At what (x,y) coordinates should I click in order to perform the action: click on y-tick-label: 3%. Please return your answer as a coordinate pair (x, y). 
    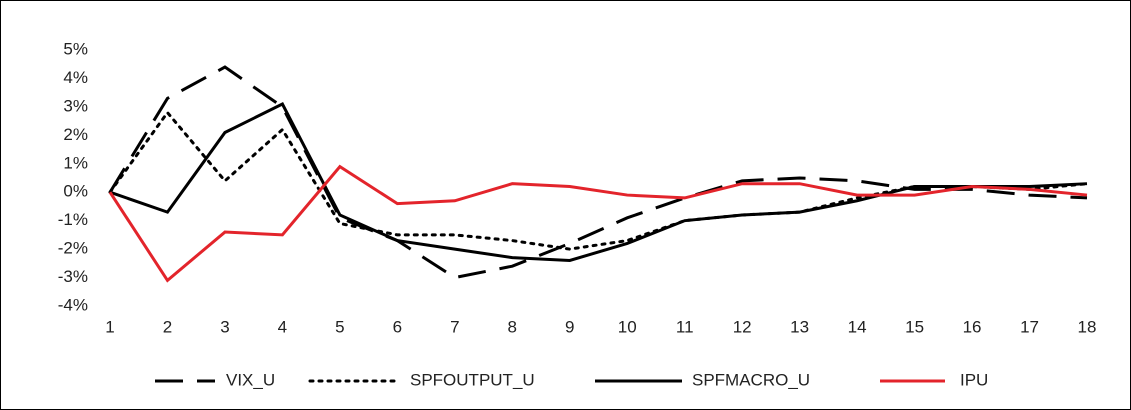
    Looking at the image, I should click on (75, 105).